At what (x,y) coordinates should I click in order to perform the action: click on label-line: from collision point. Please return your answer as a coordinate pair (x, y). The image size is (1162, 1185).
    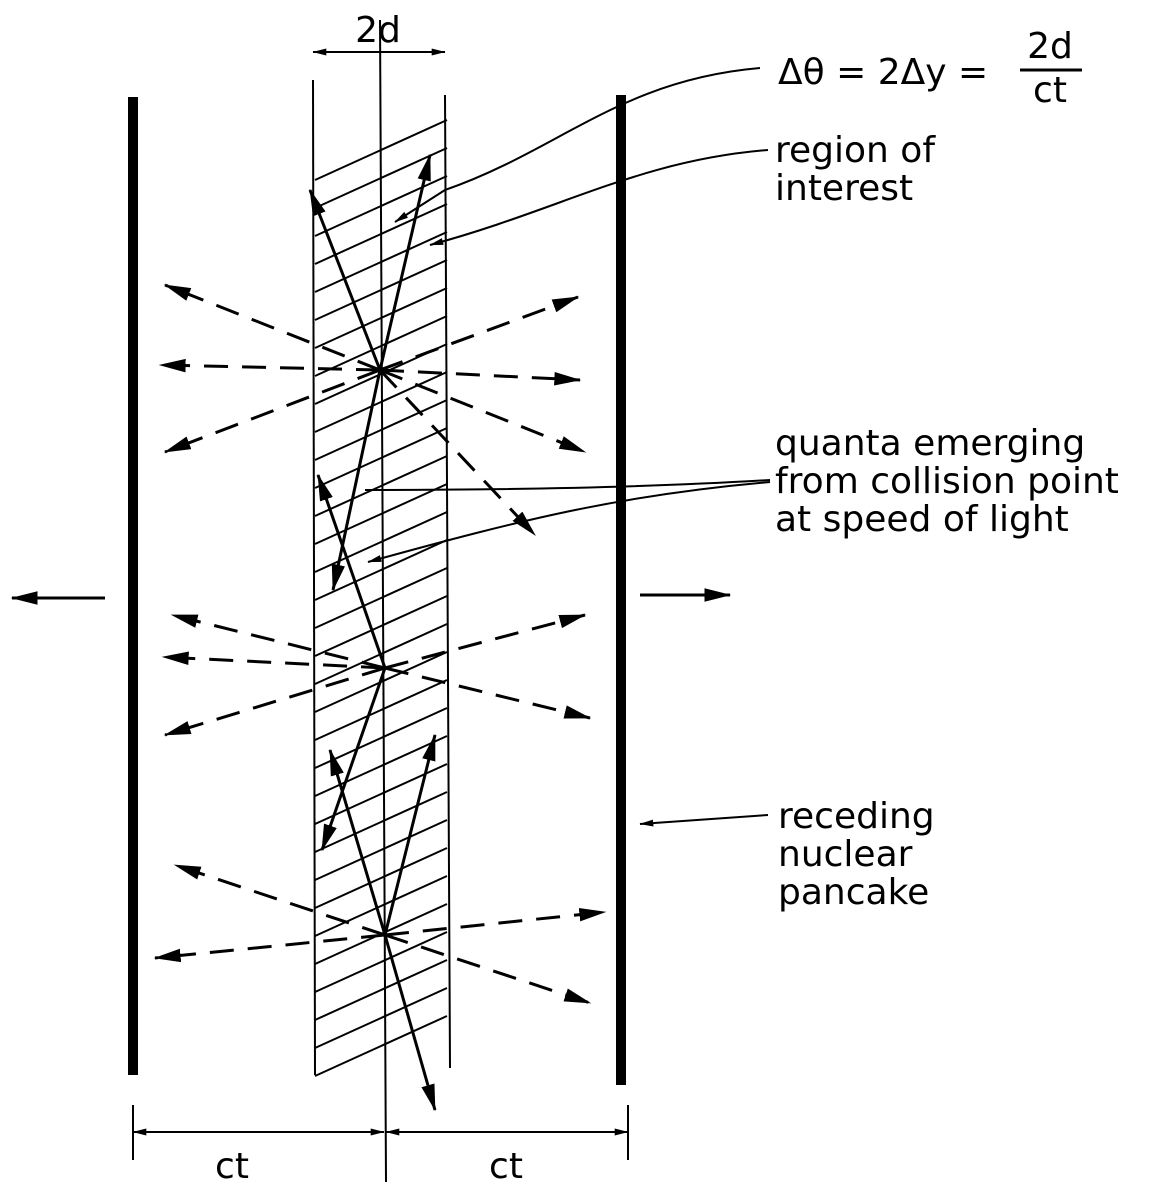
    Looking at the image, I should click on (947, 481).